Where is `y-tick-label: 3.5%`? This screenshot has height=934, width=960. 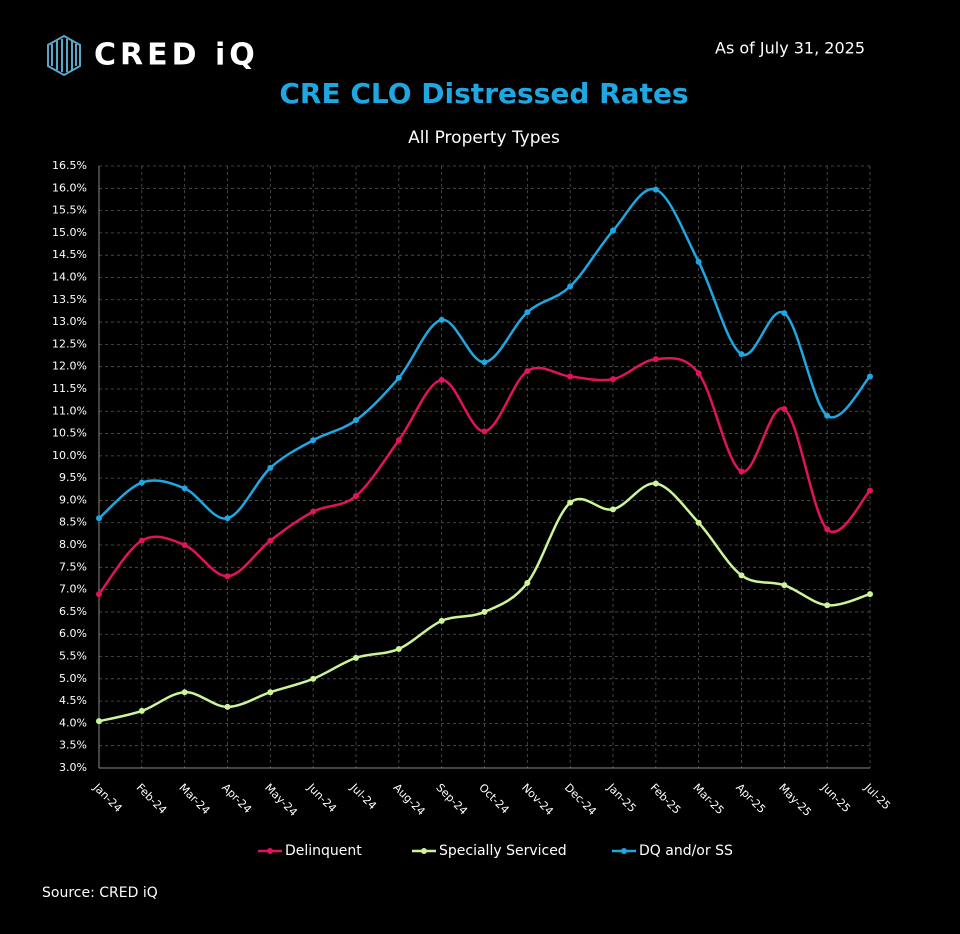 y-tick-label: 3.5% is located at coordinates (73, 745).